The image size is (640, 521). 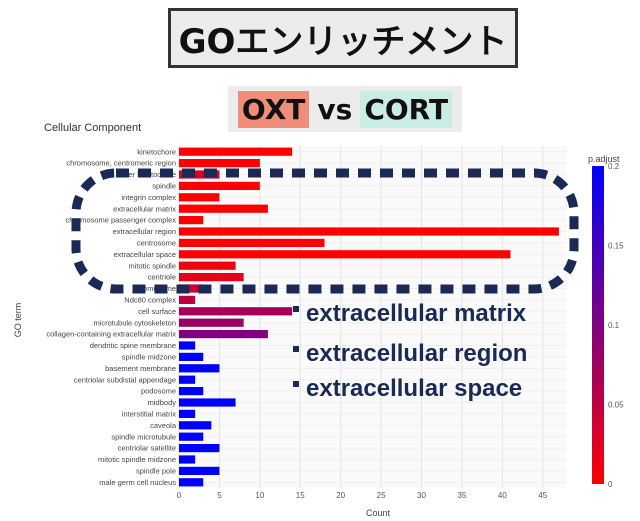 What do you see at coordinates (148, 197) in the screenshot?
I see `category-label: integrin complex` at bounding box center [148, 197].